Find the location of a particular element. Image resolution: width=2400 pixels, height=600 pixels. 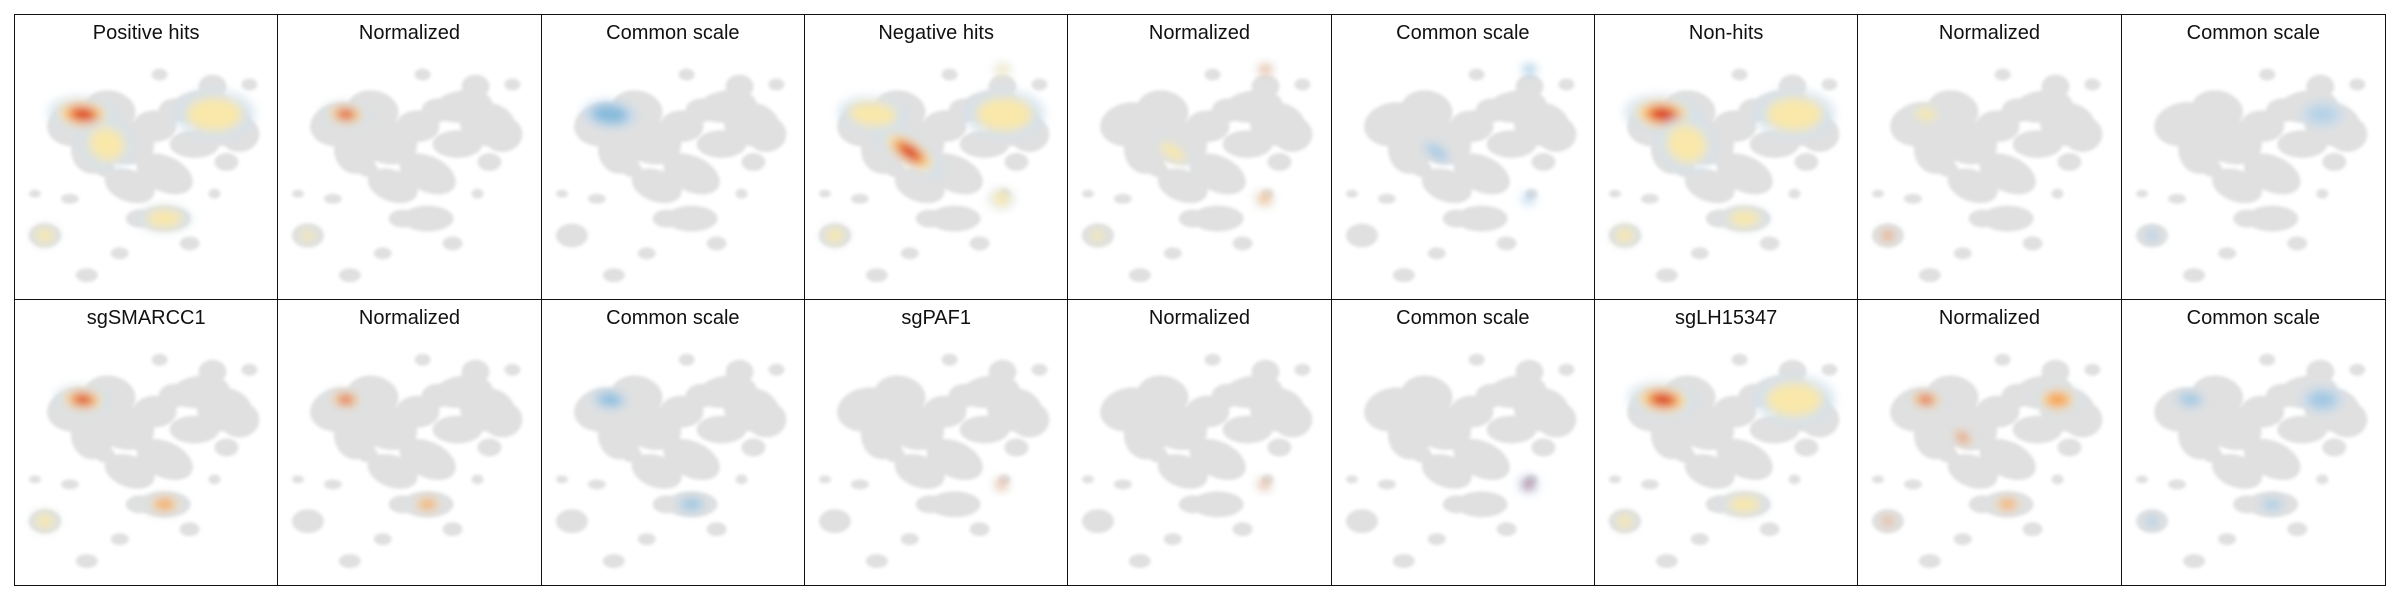

hotspot-top-right-dot is located at coordinates (1265, 70).